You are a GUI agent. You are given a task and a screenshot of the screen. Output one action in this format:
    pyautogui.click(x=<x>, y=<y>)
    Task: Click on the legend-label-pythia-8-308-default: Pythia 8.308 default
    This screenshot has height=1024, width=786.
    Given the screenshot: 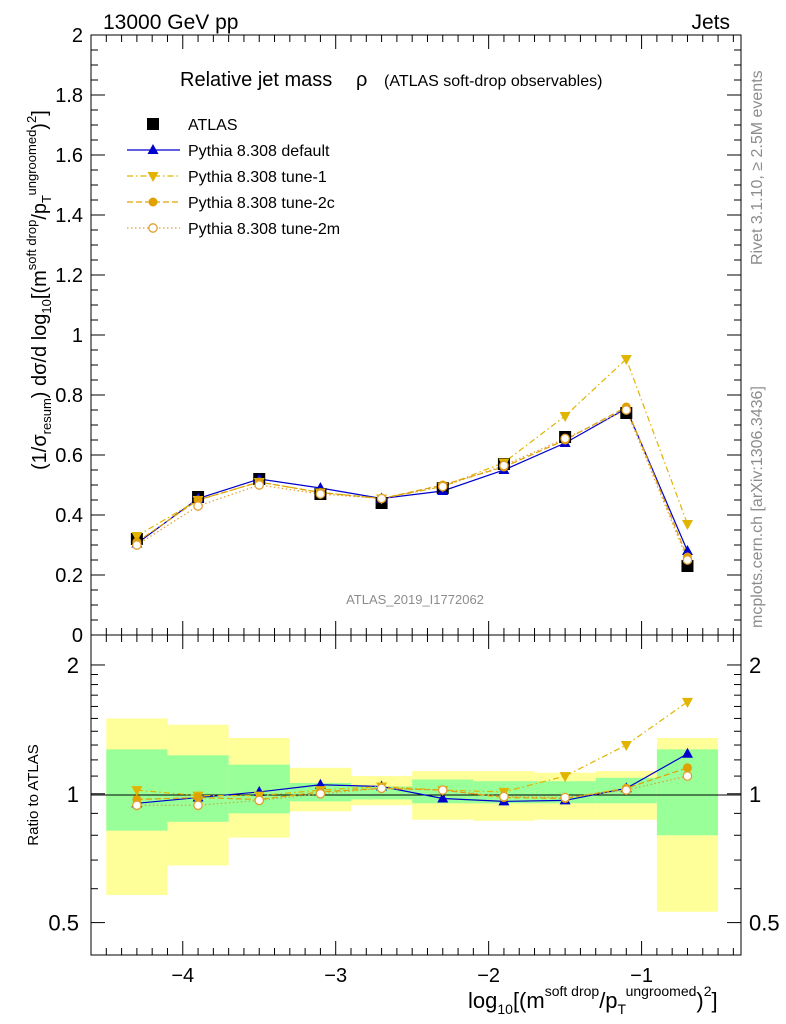 What is the action you would take?
    pyautogui.click(x=259, y=151)
    